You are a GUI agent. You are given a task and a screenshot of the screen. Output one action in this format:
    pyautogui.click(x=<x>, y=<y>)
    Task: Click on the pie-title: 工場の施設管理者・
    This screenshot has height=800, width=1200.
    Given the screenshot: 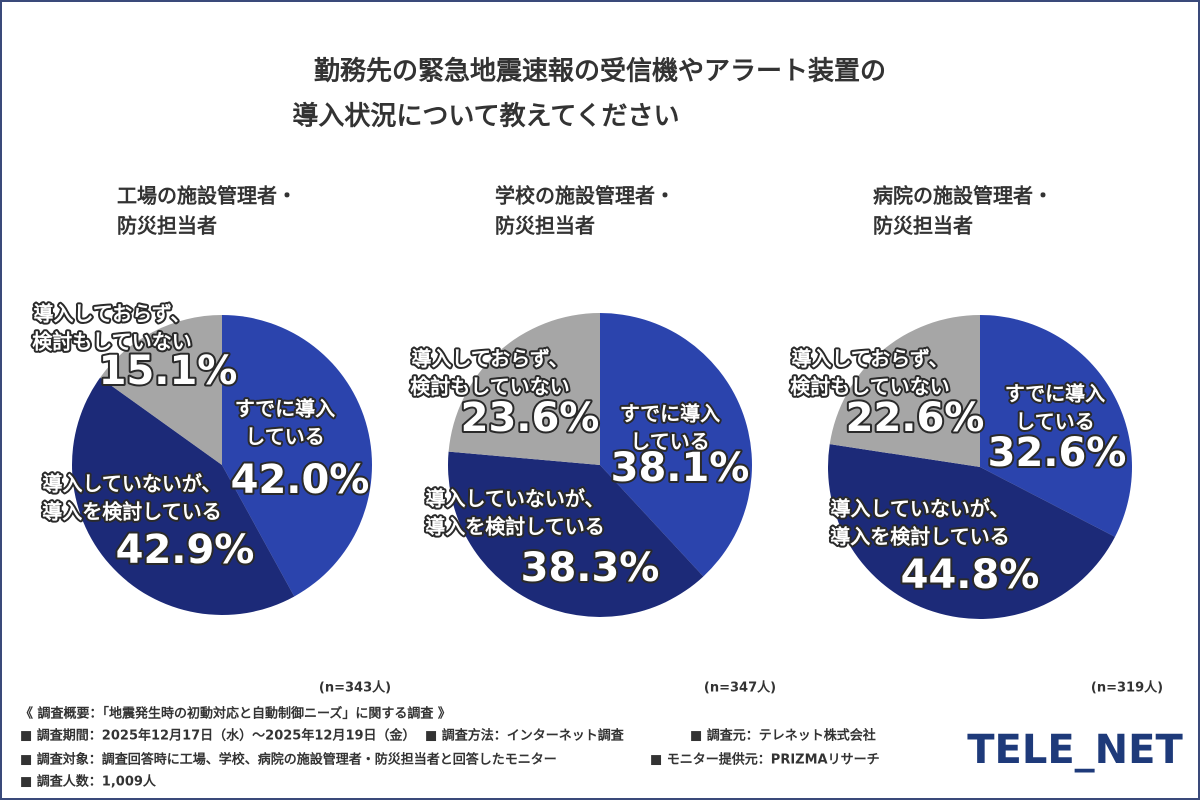 What is the action you would take?
    pyautogui.click(x=207, y=196)
    